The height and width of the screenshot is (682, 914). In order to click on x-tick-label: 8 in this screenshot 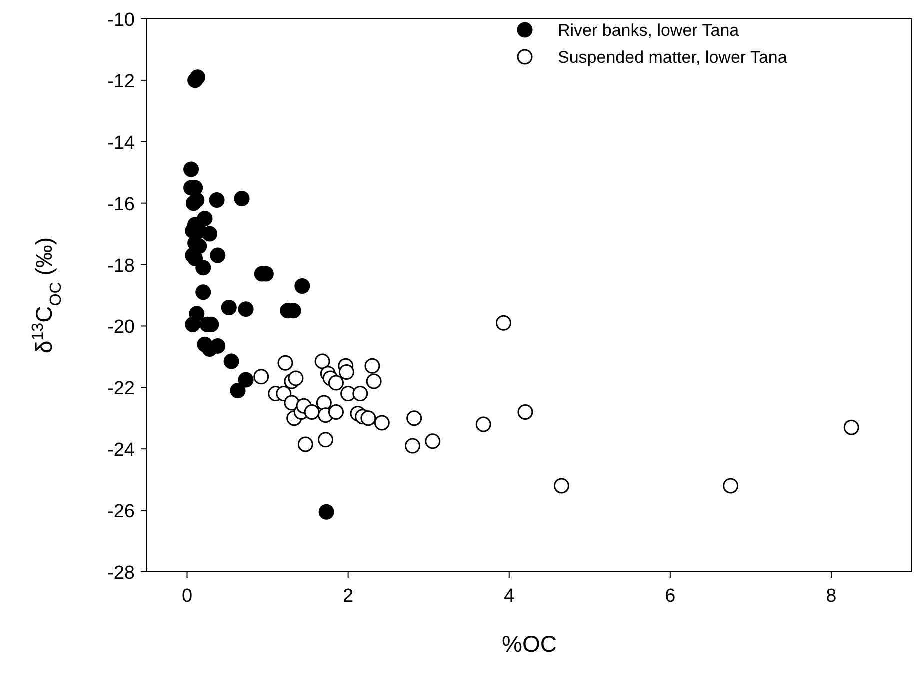, I will do `click(831, 596)`.